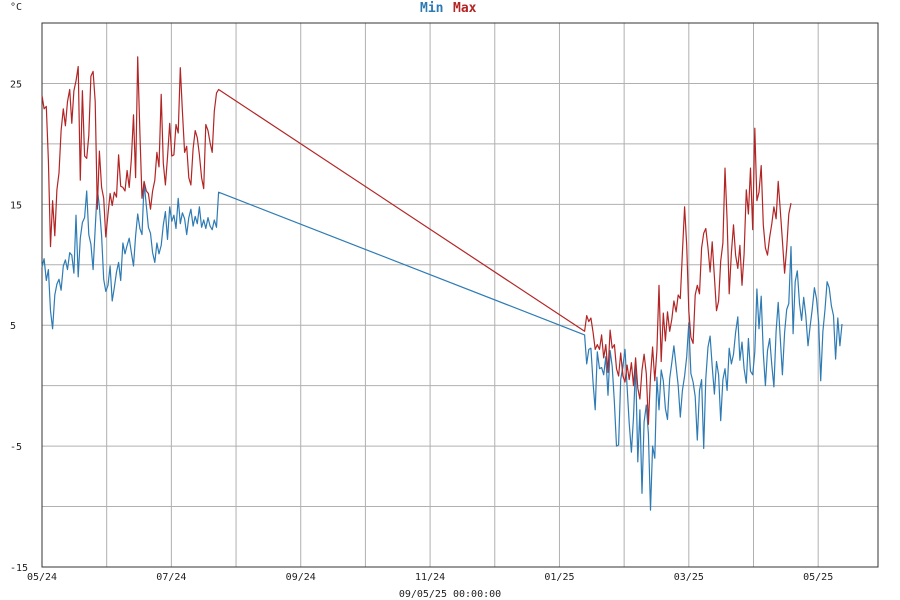 This screenshot has height=600, width=900. I want to click on y-tick-label: -5, so click(16, 447).